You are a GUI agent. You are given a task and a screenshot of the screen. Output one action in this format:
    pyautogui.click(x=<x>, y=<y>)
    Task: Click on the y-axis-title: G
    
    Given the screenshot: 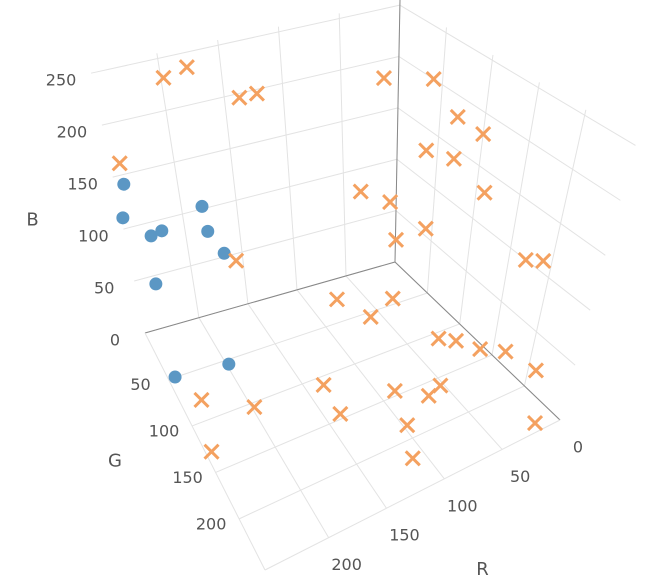 What is the action you would take?
    pyautogui.click(x=115, y=461)
    